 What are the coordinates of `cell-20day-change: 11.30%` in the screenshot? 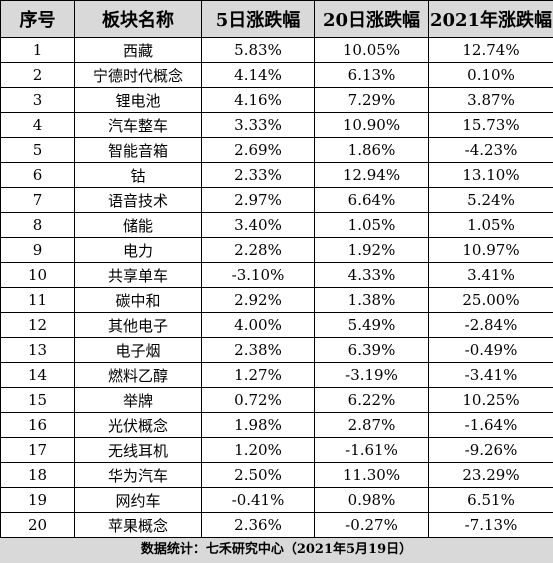 It's located at (371, 475).